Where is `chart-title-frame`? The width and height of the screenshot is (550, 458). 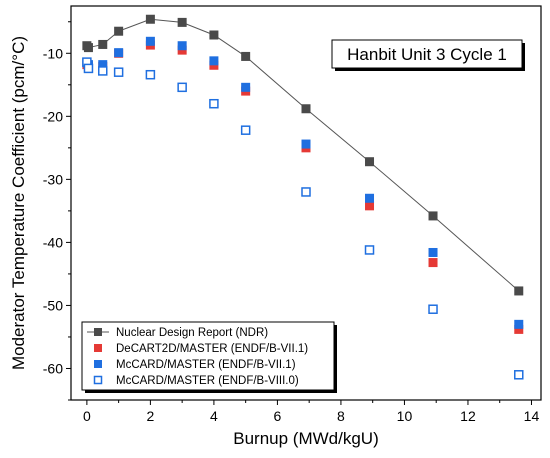 chart-title-frame is located at coordinates (427, 54).